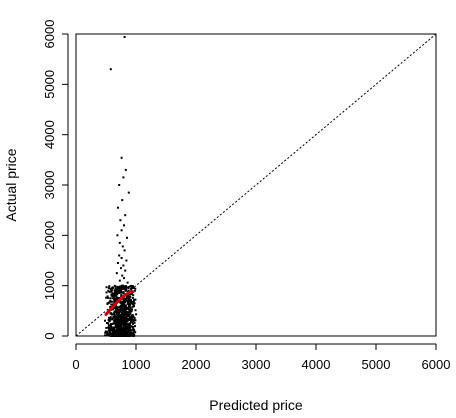 This screenshot has width=456, height=418. Describe the element at coordinates (49, 285) in the screenshot. I see `y-tick-label: 1000` at that location.